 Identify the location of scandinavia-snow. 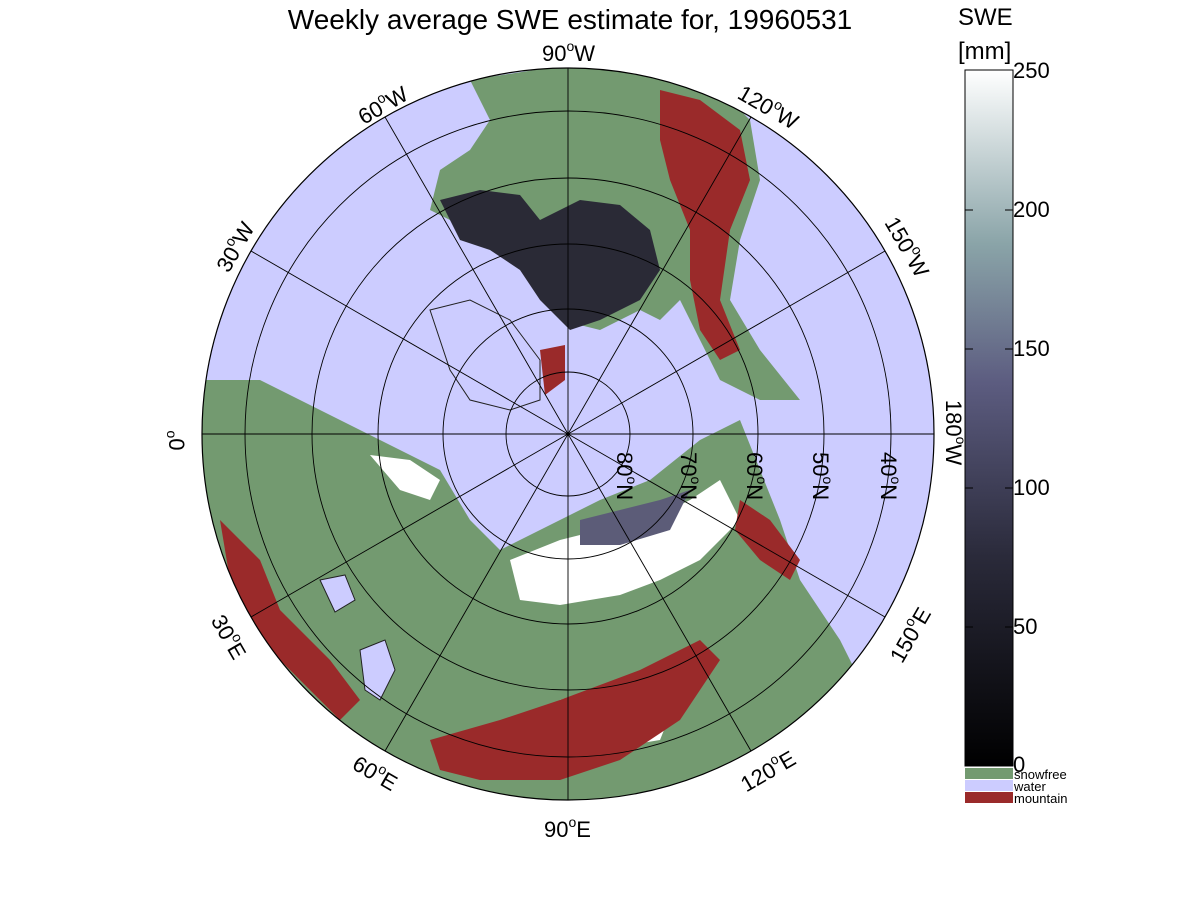
(405, 477).